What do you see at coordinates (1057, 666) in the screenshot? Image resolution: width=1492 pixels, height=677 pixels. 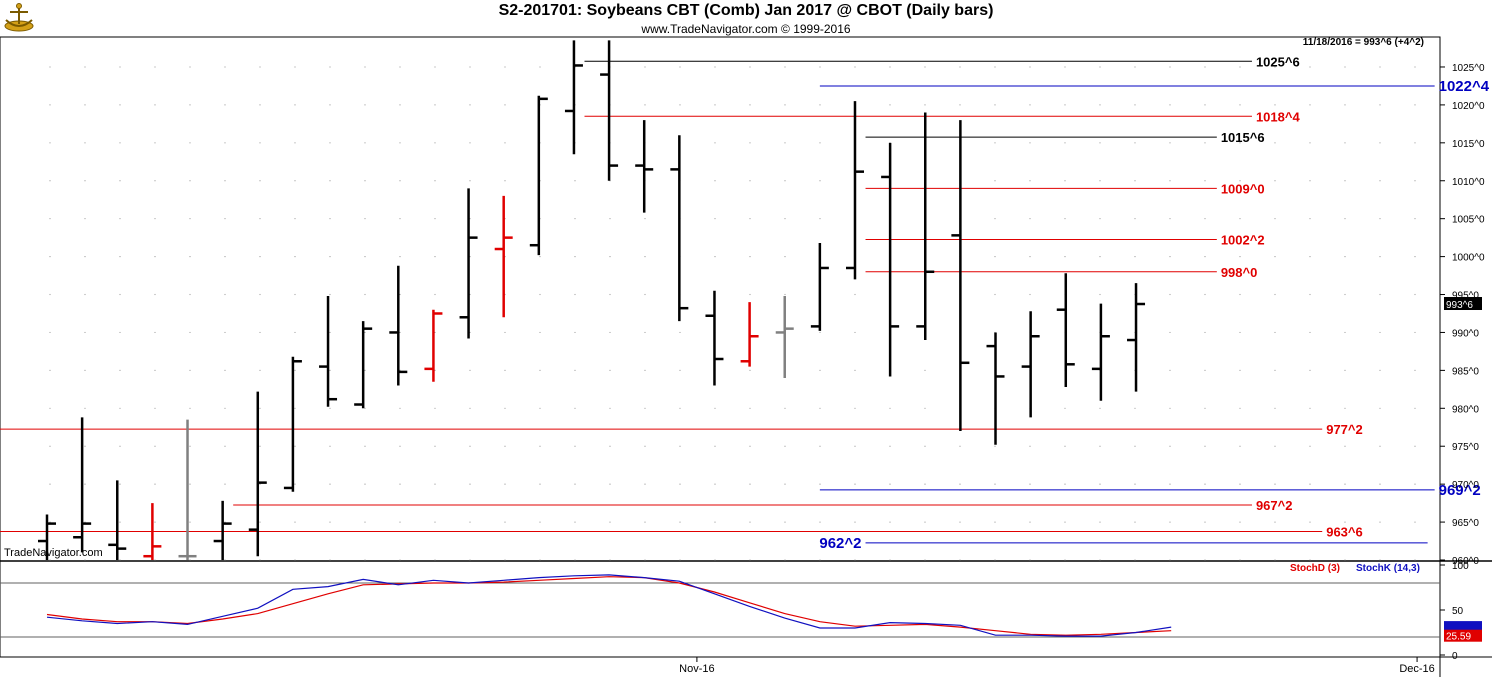 I see `date-axis: Nov-16 Dec-16` at bounding box center [1057, 666].